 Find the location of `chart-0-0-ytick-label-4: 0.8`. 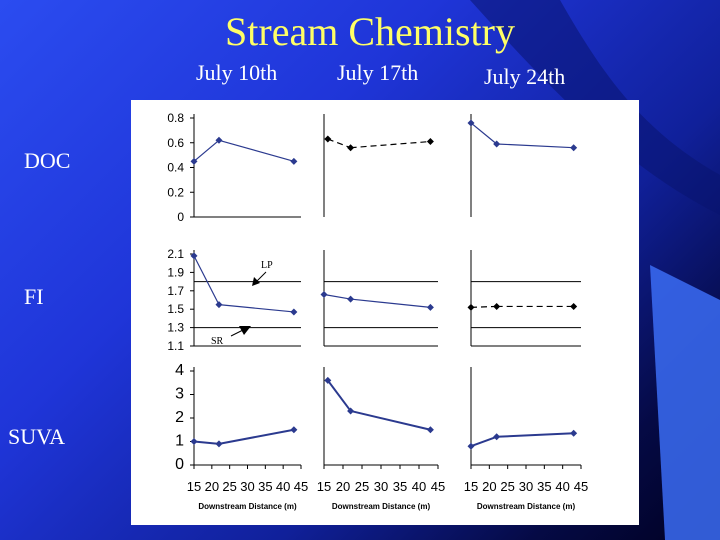

chart-0-0-ytick-label-4: 0.8 is located at coordinates (175, 118).